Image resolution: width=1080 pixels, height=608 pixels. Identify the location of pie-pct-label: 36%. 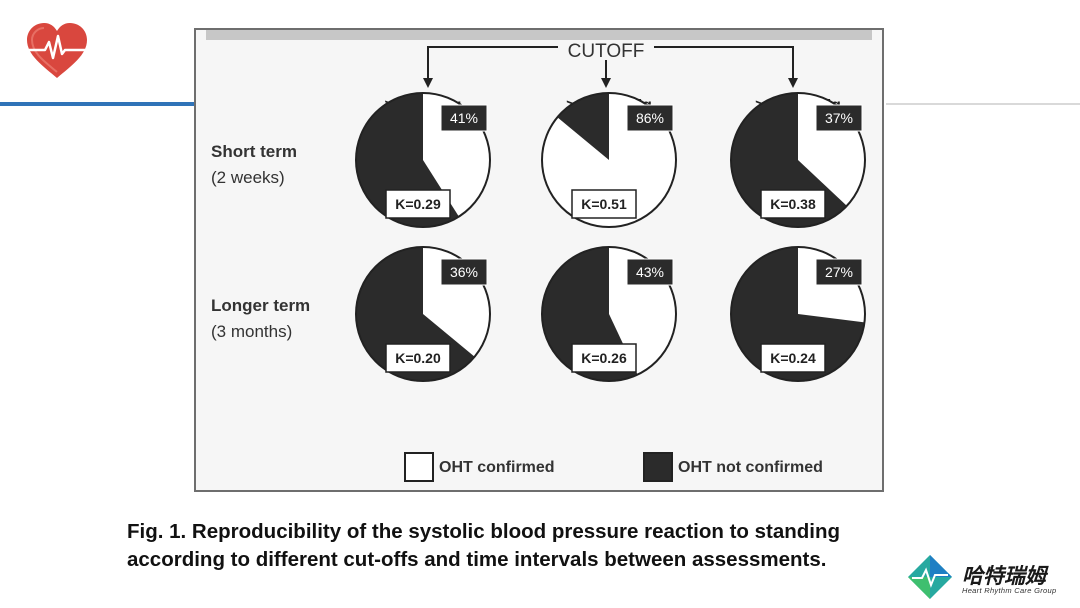
(464, 272).